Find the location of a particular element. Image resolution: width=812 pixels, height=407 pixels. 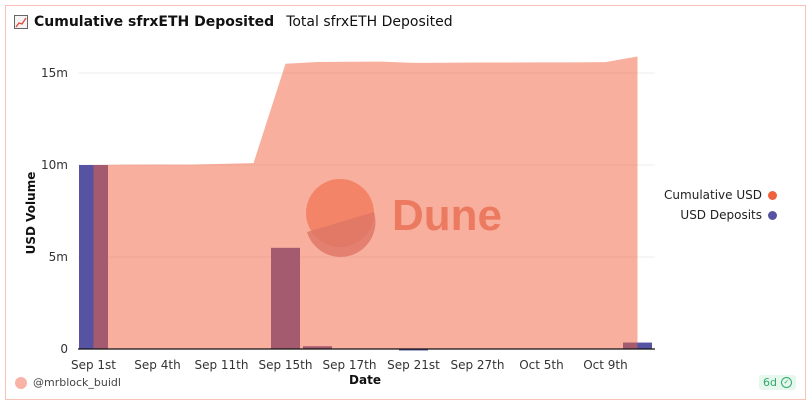

x-tick-label: Sep 21st is located at coordinates (413, 365).